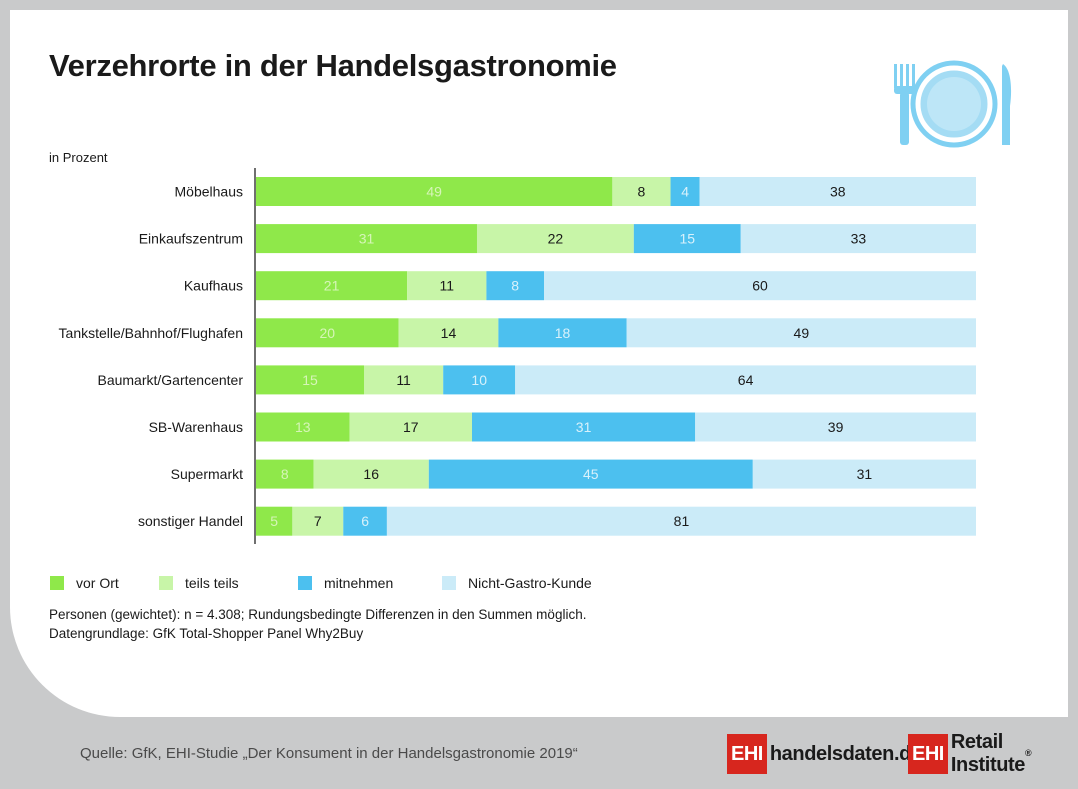 The image size is (1078, 789). I want to click on data-label: 4, so click(685, 192).